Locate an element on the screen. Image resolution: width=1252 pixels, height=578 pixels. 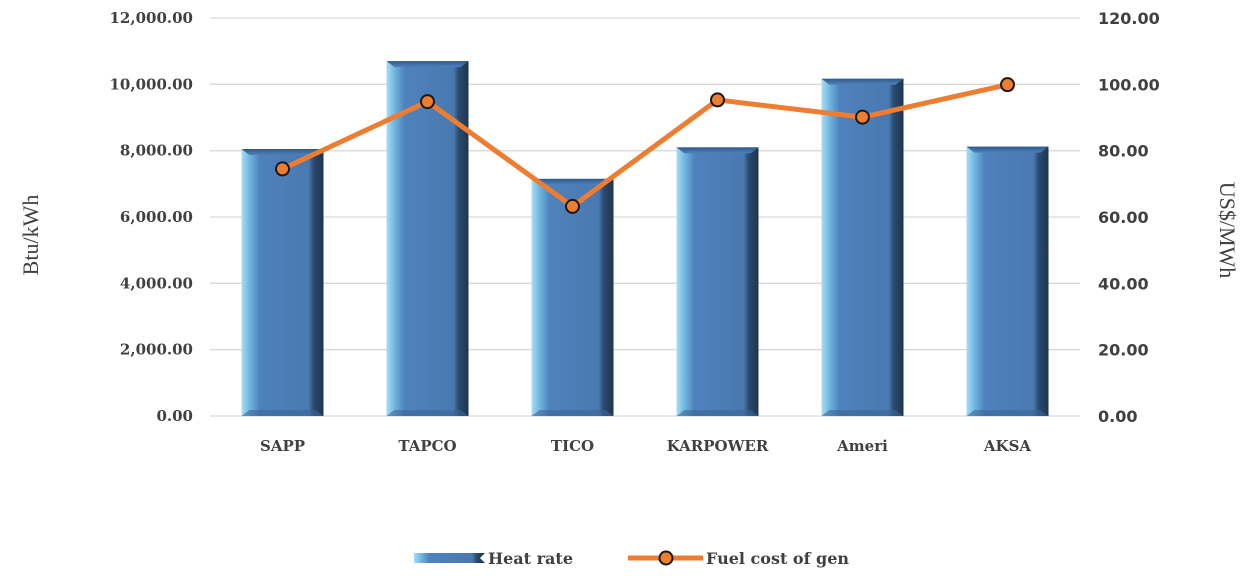
category-label: SAPP is located at coordinates (282, 446).